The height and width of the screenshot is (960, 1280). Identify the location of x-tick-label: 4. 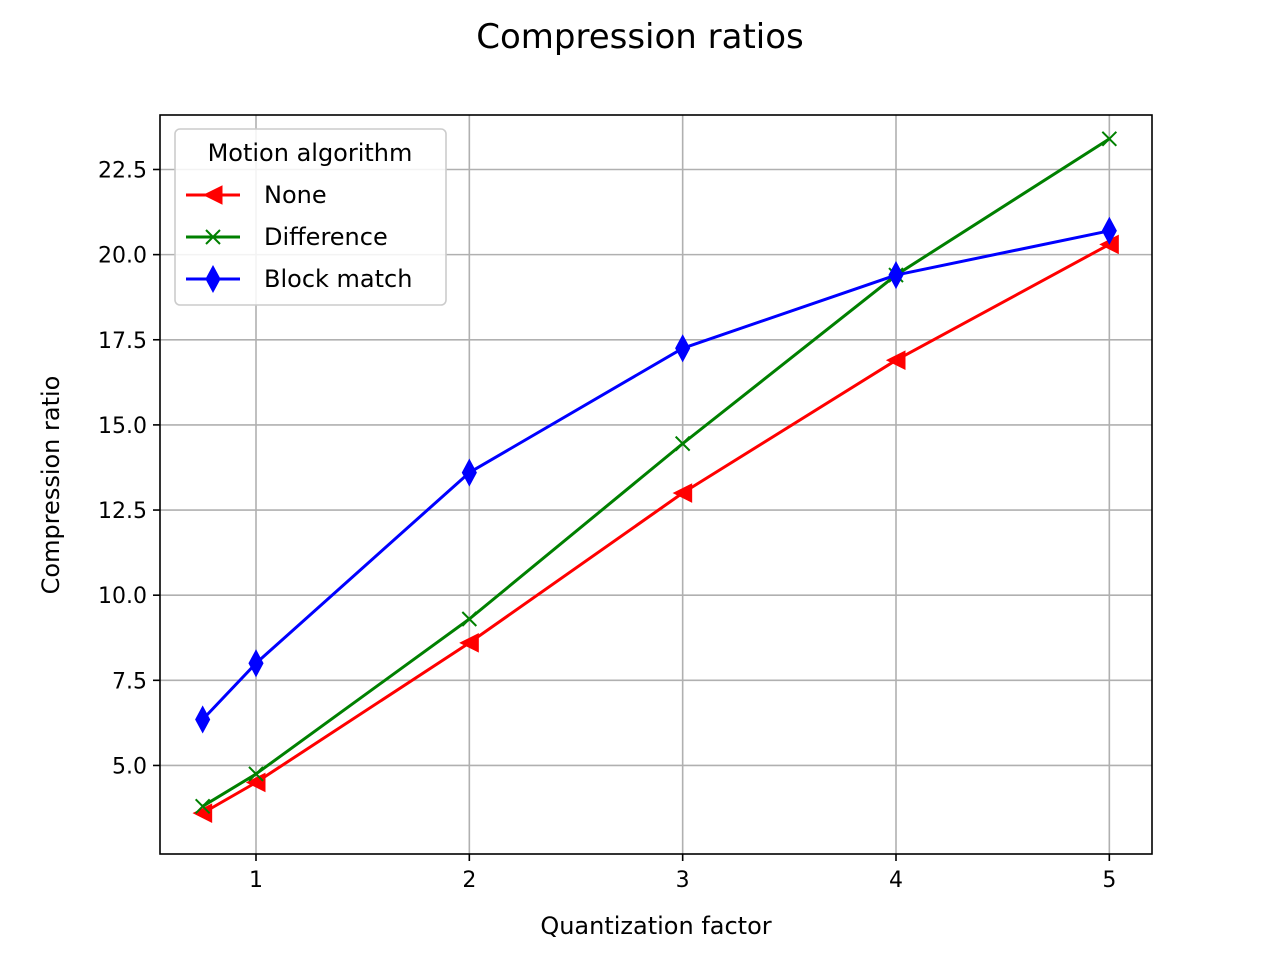
(896, 880).